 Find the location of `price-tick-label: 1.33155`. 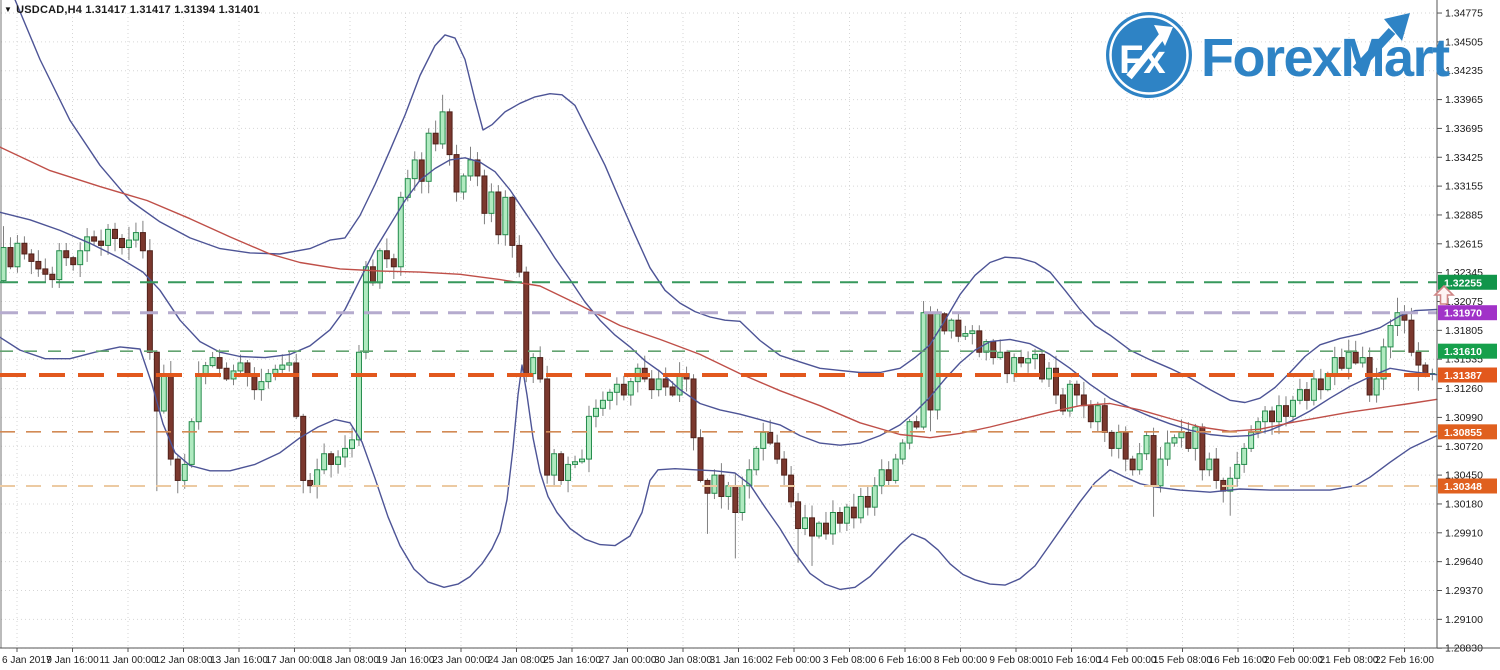

price-tick-label: 1.33155 is located at coordinates (1464, 187).